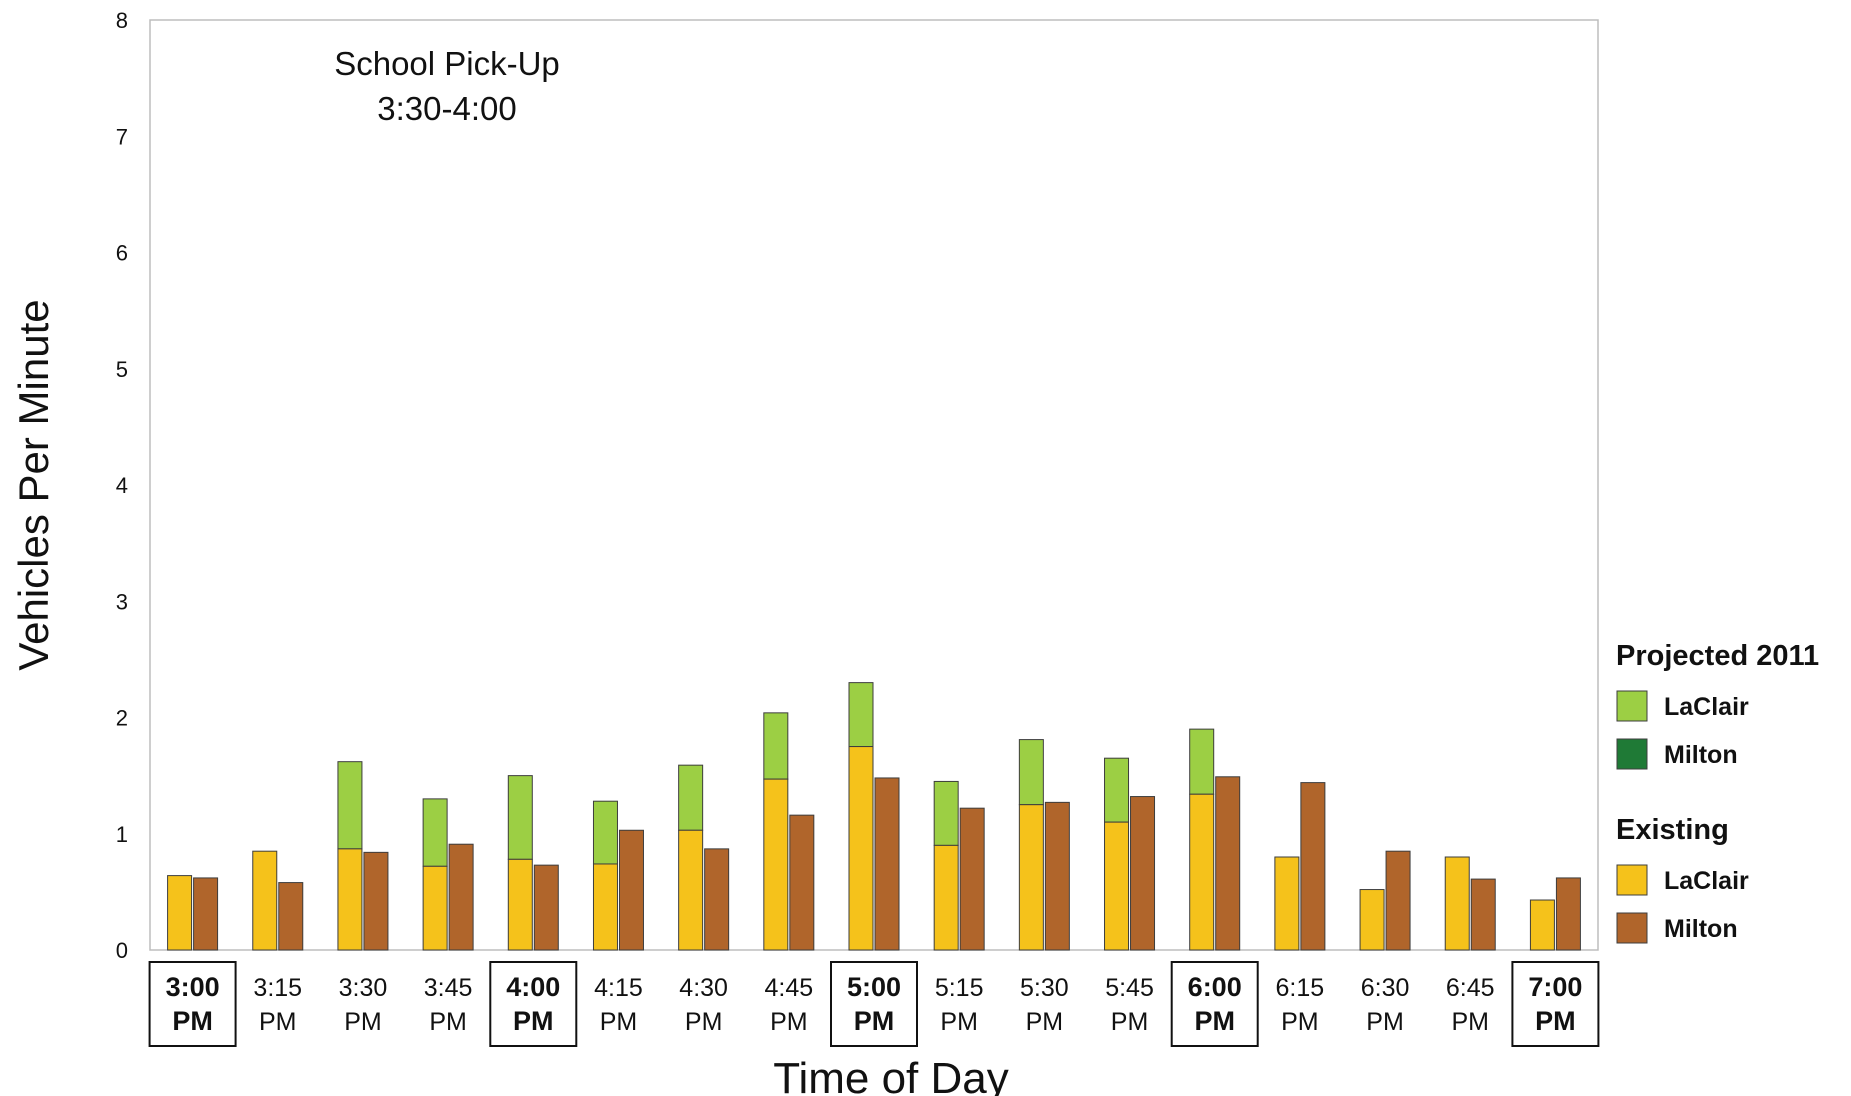 This screenshot has width=1851, height=1096. I want to click on legend-group-title: Existing, so click(1672, 830).